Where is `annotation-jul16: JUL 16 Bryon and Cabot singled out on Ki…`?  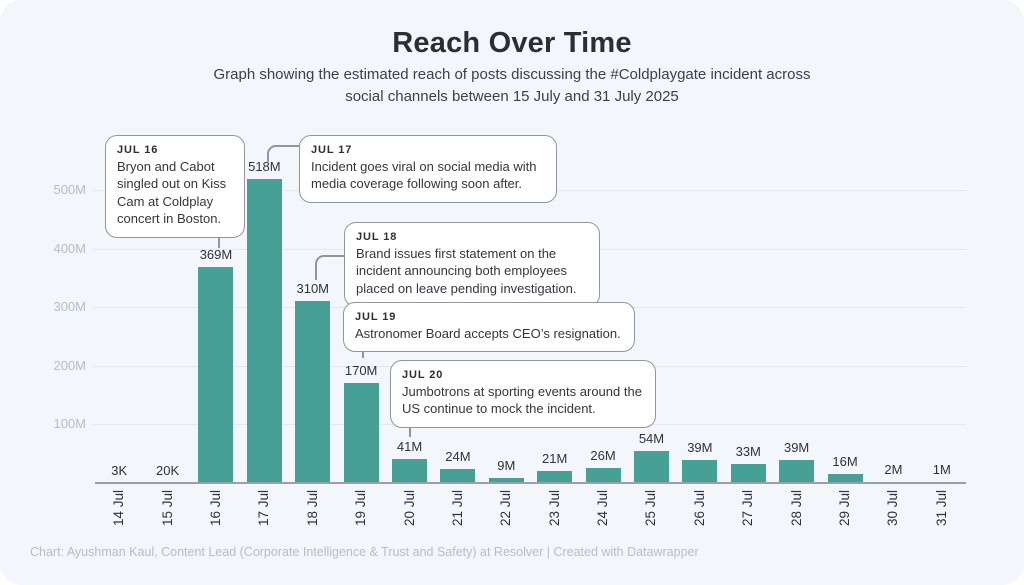 annotation-jul16: JUL 16 Bryon and Cabot singled out on Ki… is located at coordinates (175, 186).